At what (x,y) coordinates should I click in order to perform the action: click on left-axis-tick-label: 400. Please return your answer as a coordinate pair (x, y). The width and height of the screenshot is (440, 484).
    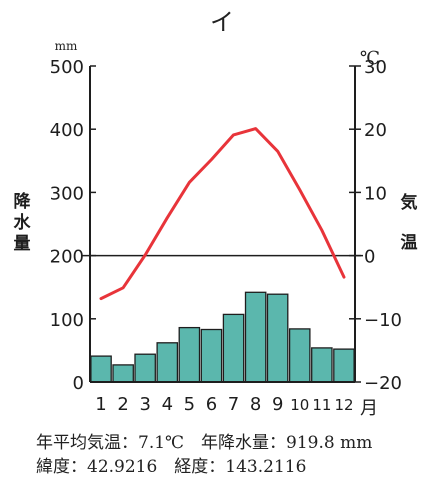
    Looking at the image, I should click on (67, 130).